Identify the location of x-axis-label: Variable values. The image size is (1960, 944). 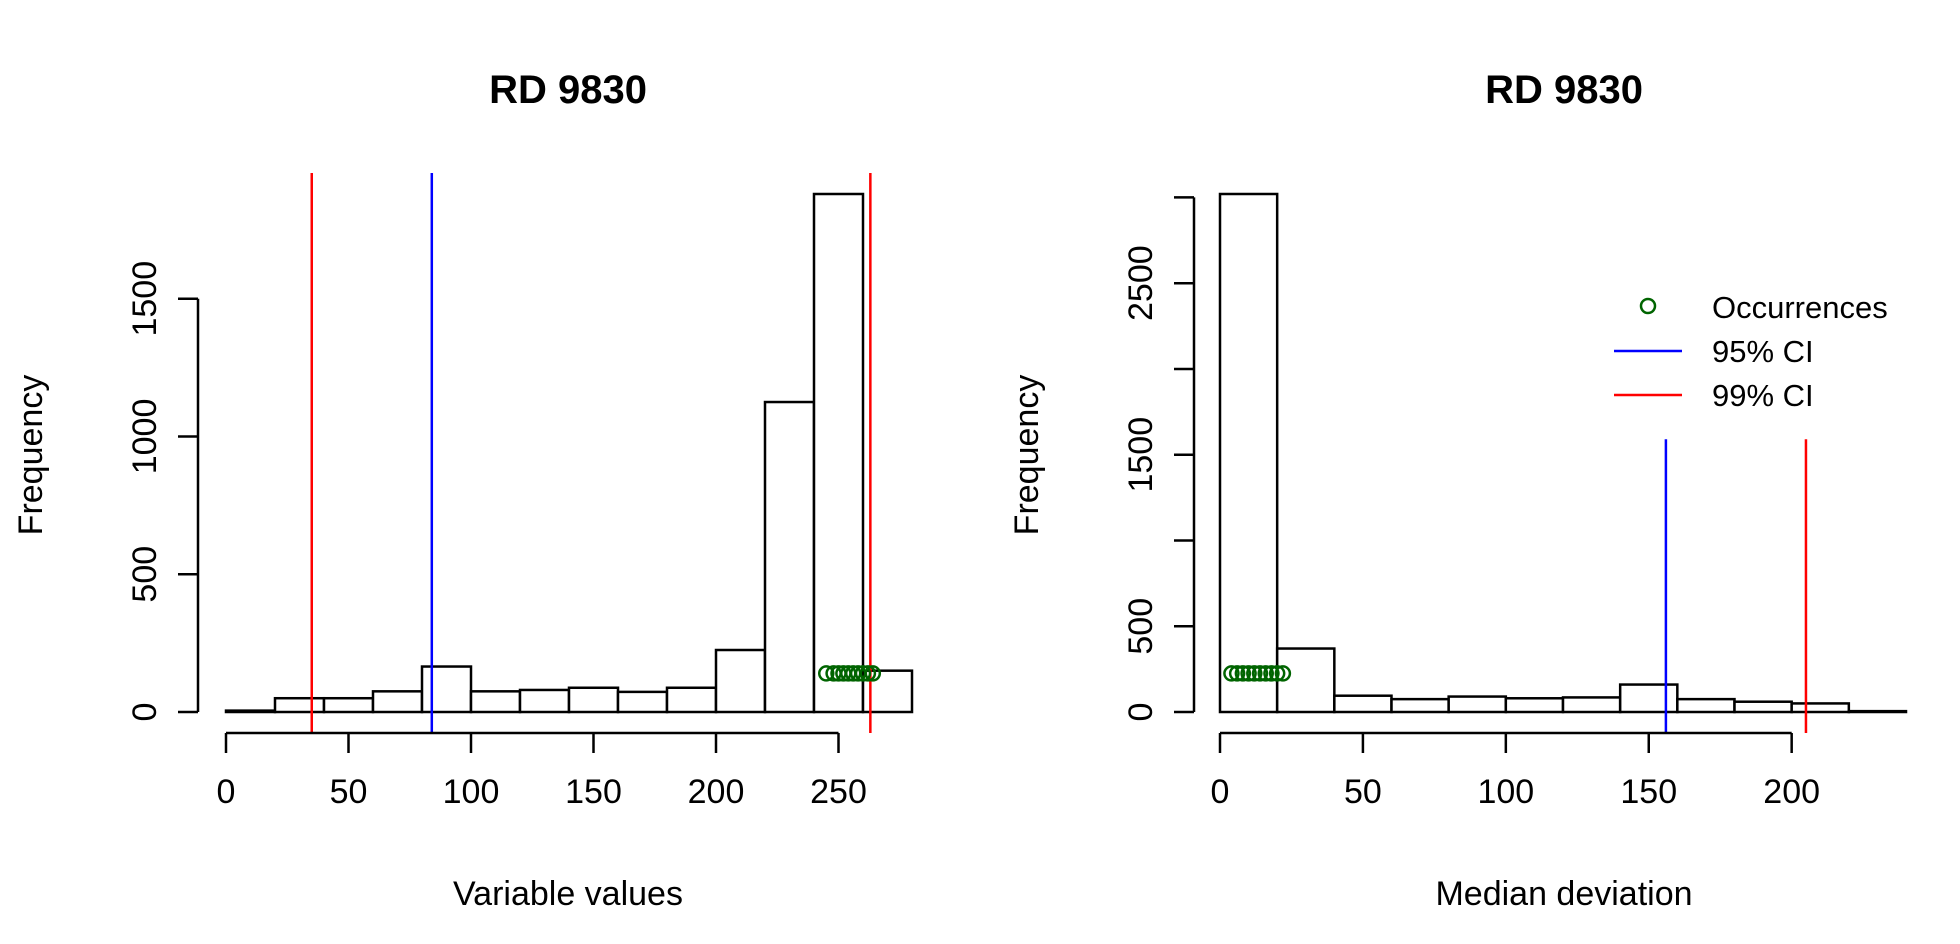
(568, 894).